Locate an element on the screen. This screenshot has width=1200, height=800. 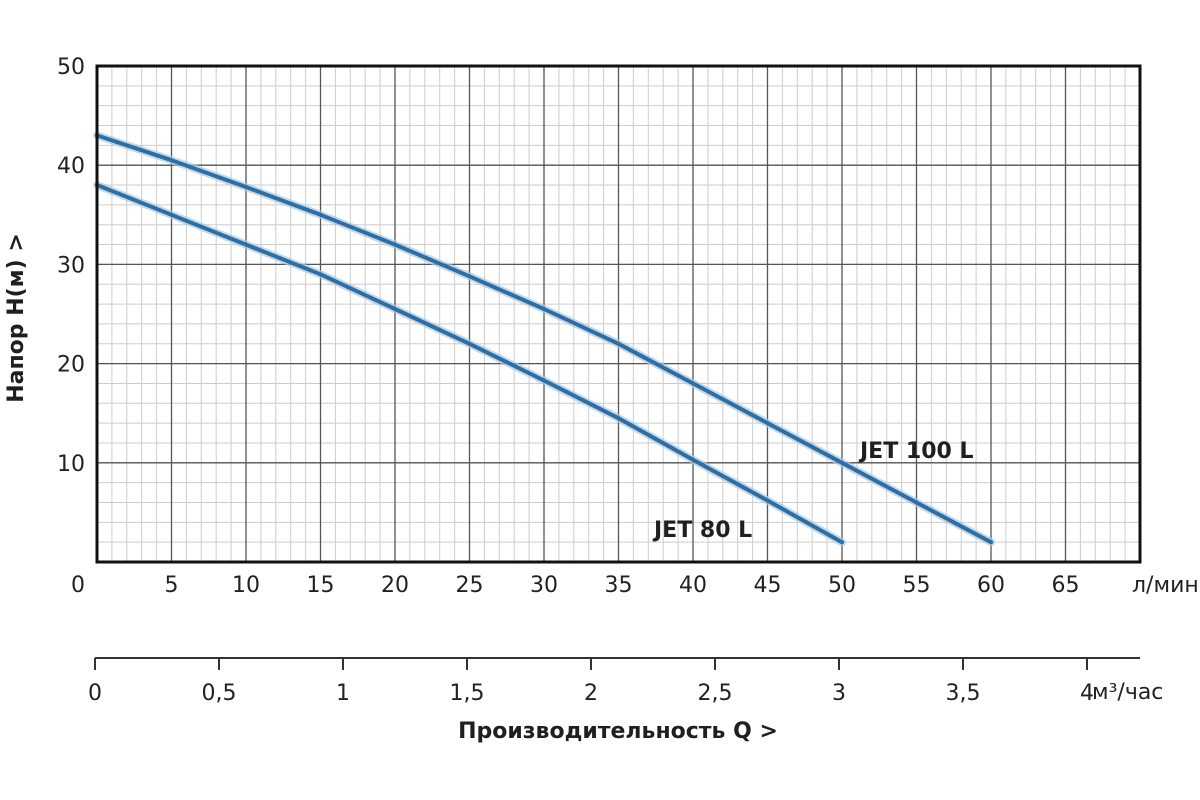
x-tick-label: 10 is located at coordinates (246, 585).